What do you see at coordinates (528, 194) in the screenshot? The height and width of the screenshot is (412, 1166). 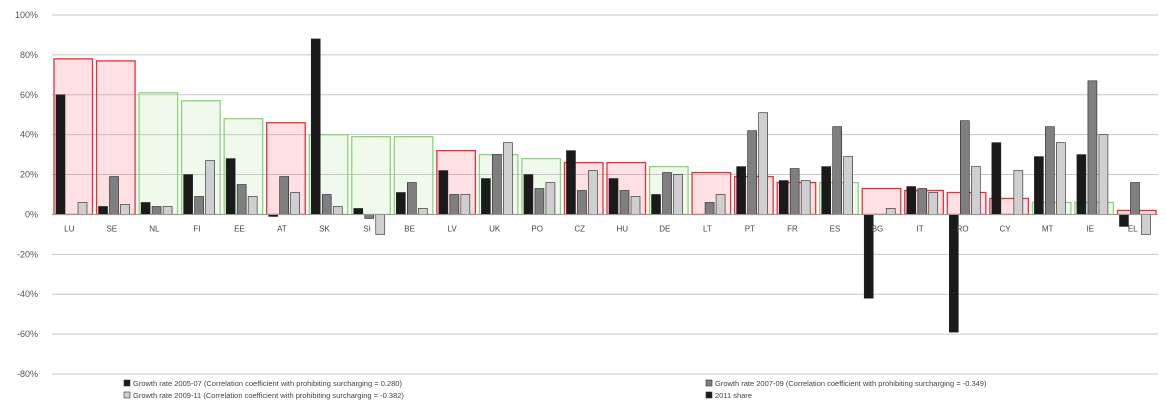 I see `bar-1-po` at bounding box center [528, 194].